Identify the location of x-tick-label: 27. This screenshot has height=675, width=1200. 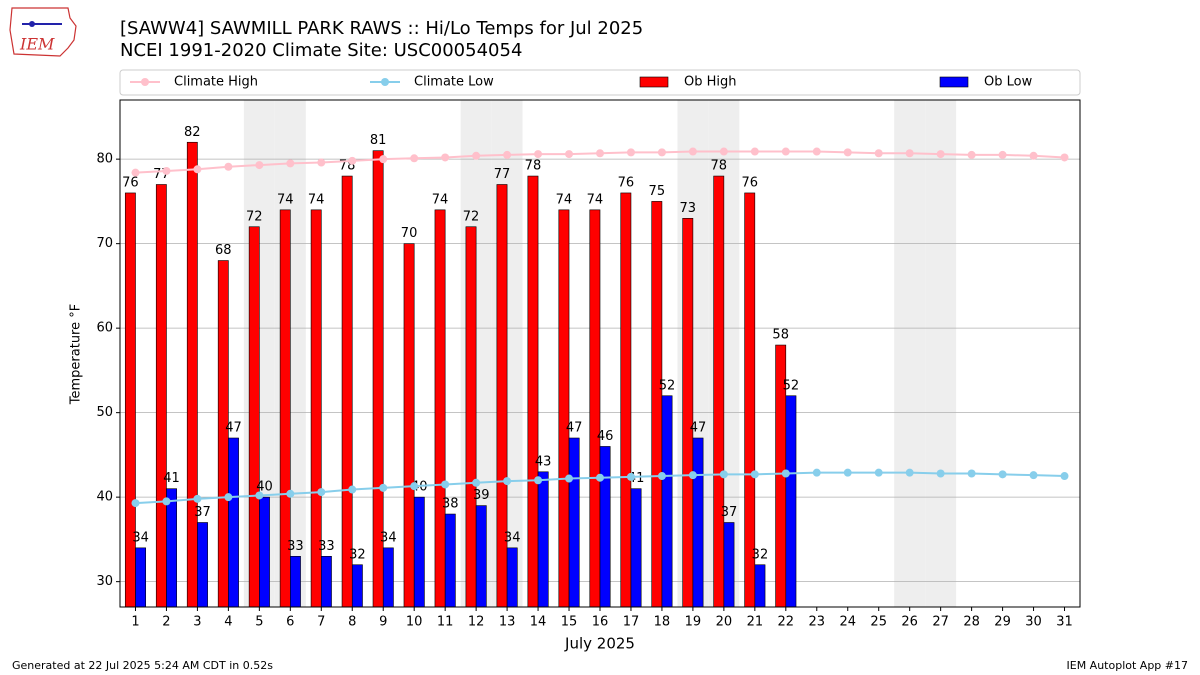
(940, 622).